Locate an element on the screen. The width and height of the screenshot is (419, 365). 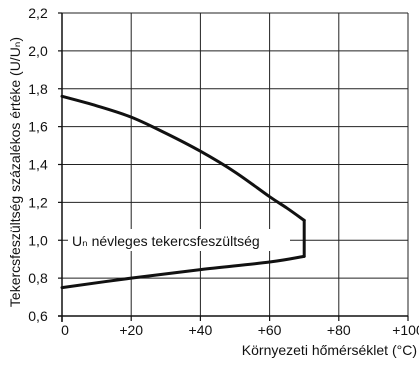
y-tick-label: 2,2 is located at coordinates (38, 13).